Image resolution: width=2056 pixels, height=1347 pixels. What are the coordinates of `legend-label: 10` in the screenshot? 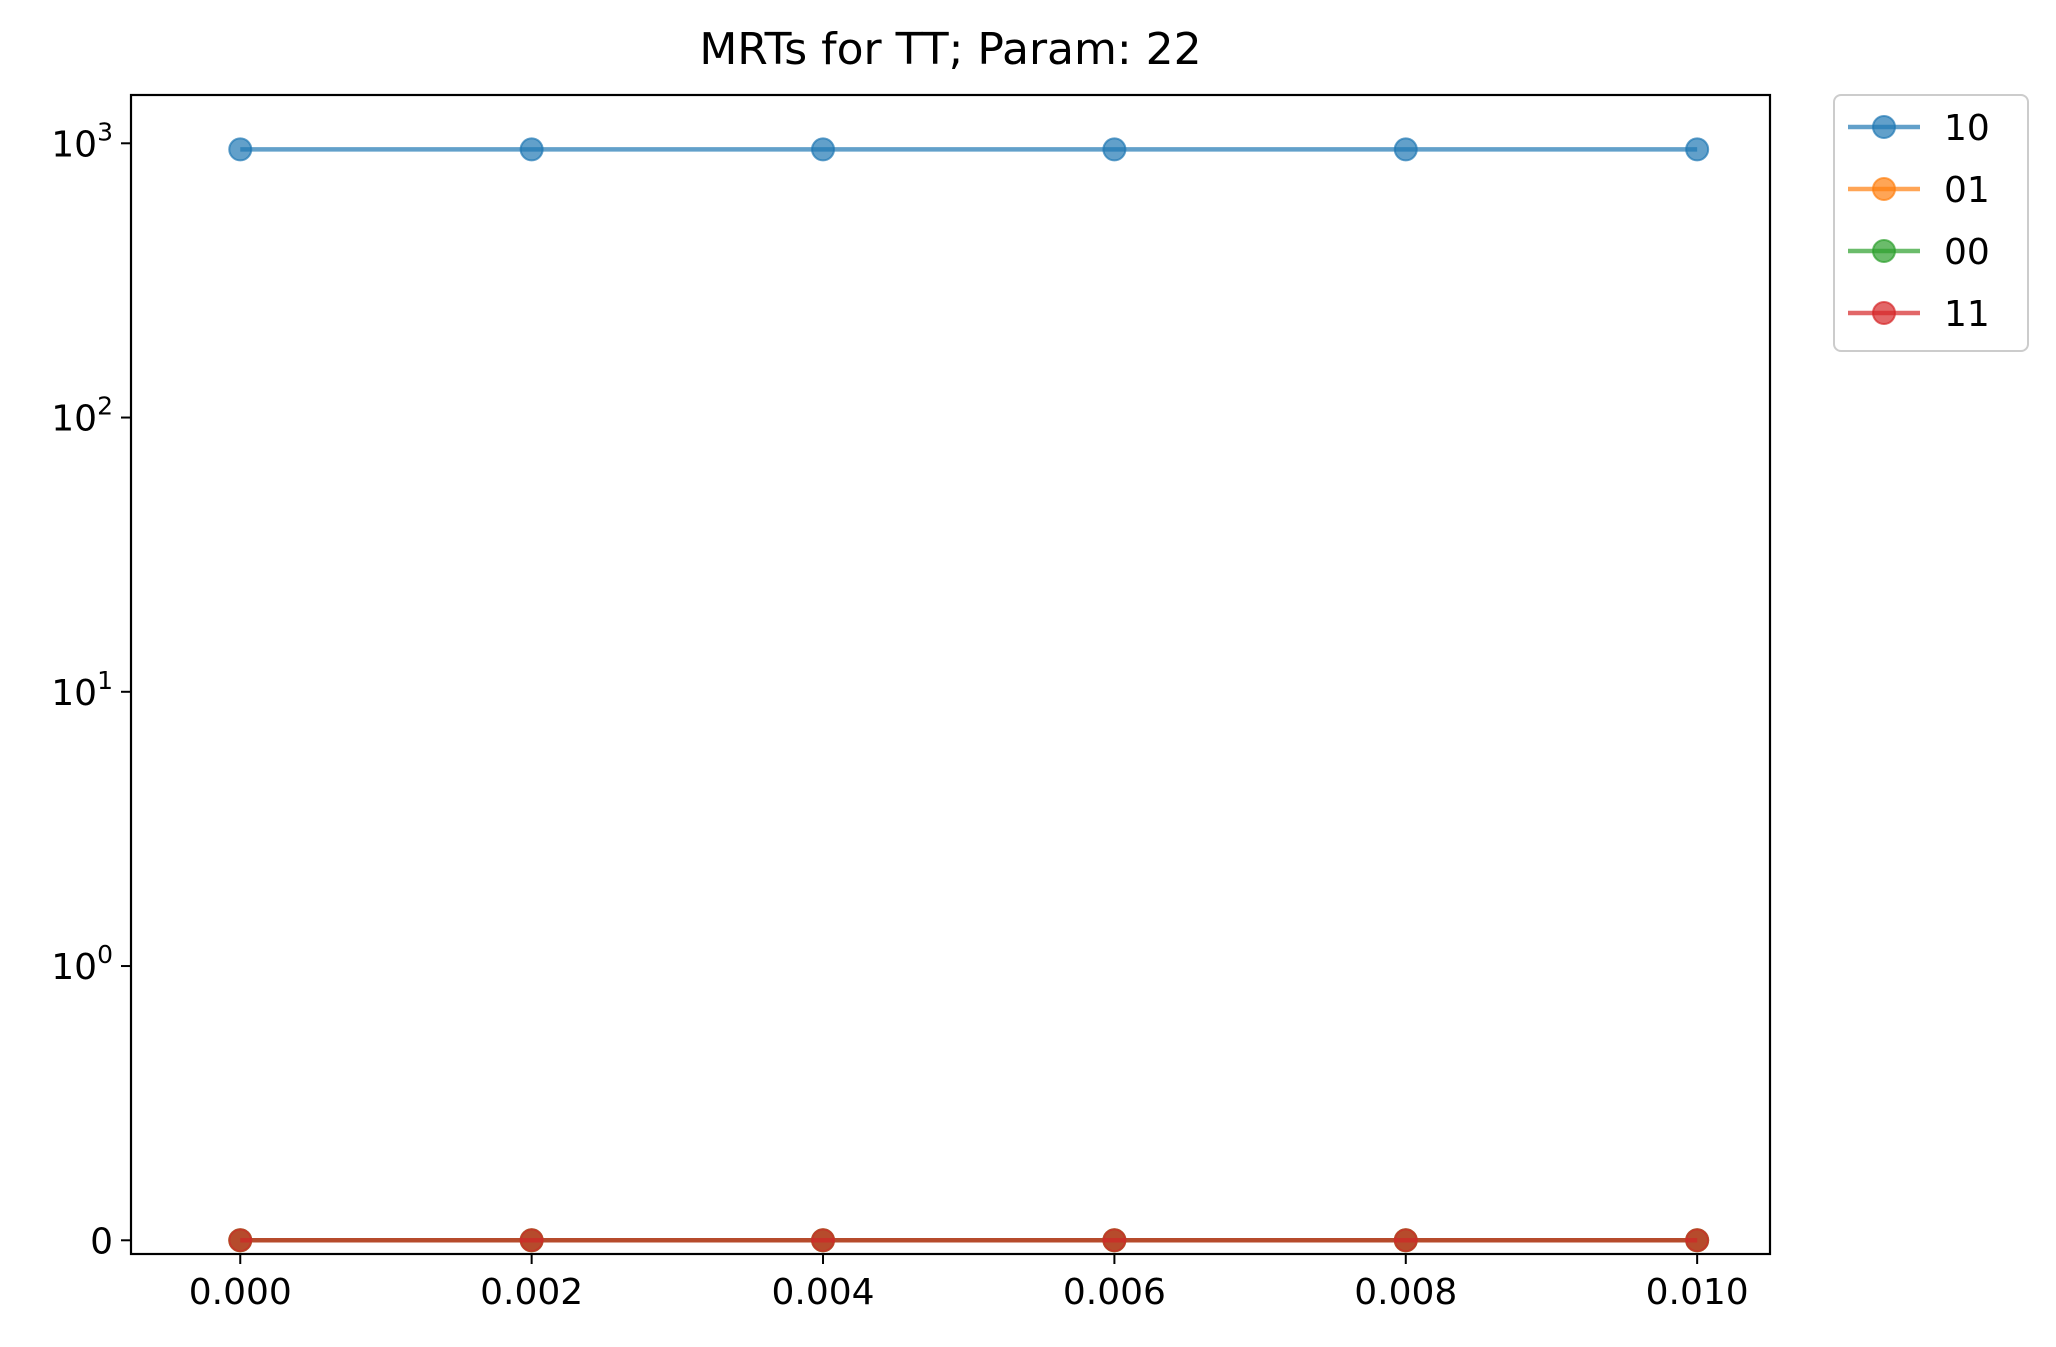 It's located at (1967, 128).